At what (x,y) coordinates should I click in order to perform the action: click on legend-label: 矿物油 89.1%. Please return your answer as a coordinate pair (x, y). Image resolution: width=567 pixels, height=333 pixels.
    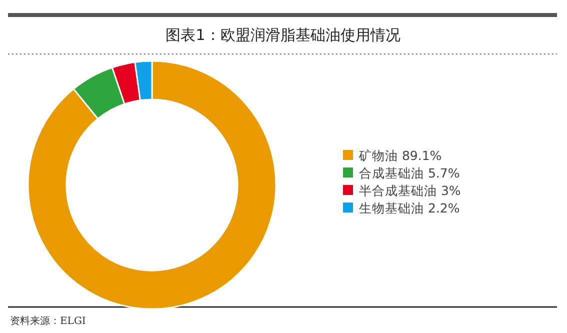
    Looking at the image, I should click on (400, 155).